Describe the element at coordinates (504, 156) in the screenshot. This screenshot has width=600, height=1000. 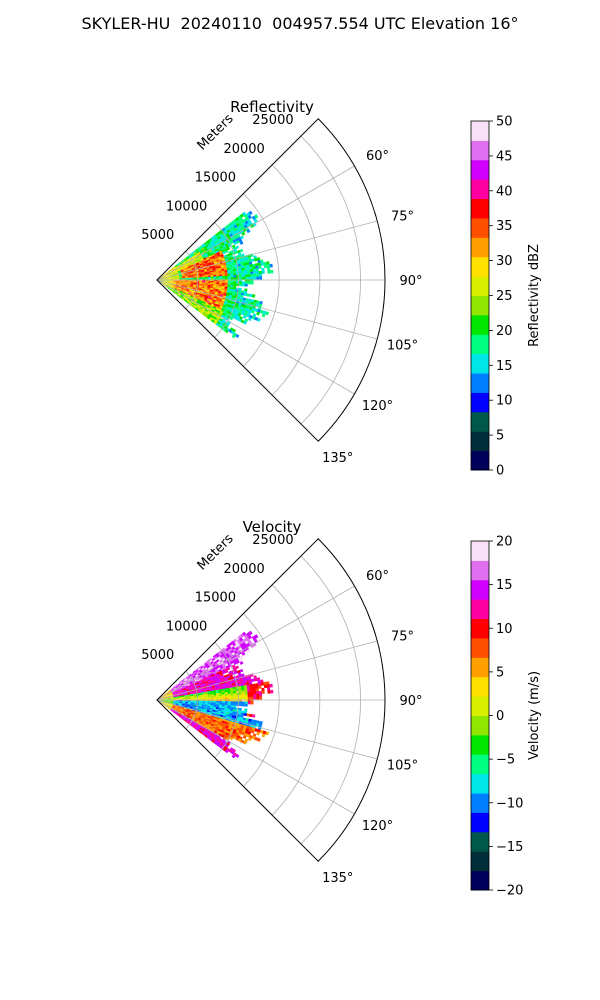
I see `colorbar-tick-label: 45` at that location.